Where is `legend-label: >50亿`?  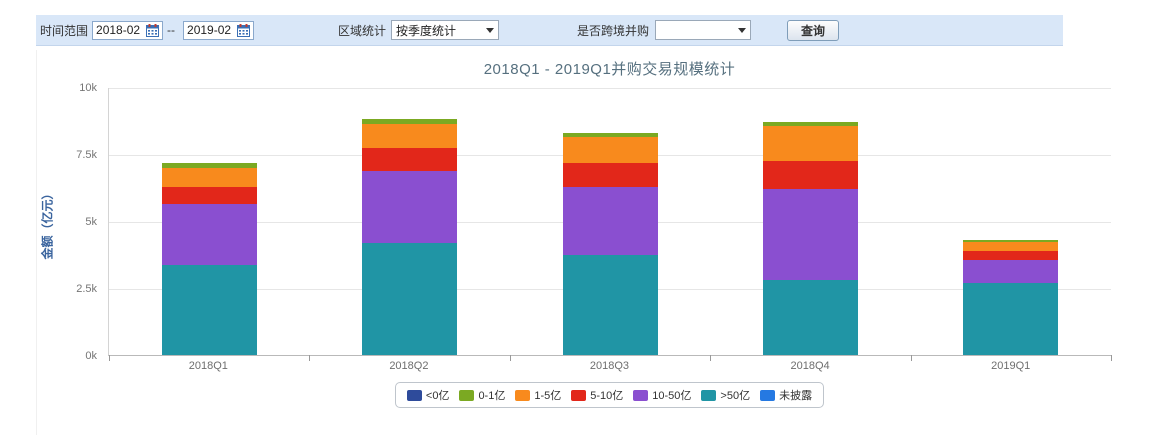 legend-label: >50亿 is located at coordinates (735, 396).